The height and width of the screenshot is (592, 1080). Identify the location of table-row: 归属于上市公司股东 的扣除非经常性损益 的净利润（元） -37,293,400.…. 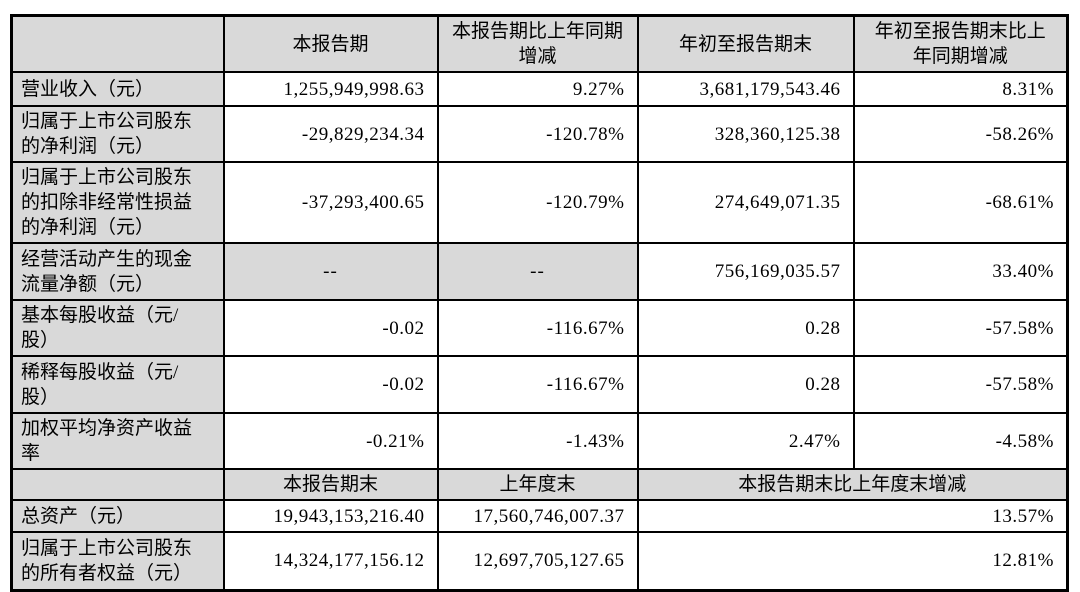
(539, 202).